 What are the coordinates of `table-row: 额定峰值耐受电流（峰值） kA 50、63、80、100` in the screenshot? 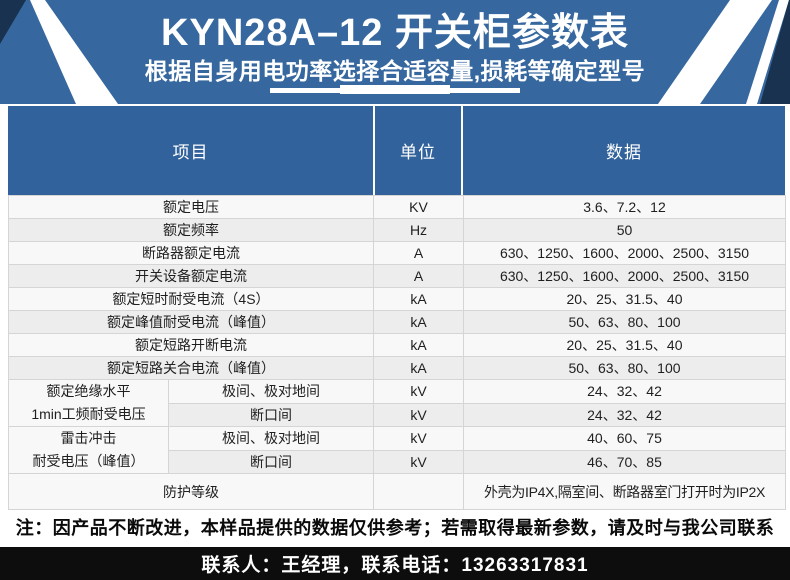 It's located at (397, 322).